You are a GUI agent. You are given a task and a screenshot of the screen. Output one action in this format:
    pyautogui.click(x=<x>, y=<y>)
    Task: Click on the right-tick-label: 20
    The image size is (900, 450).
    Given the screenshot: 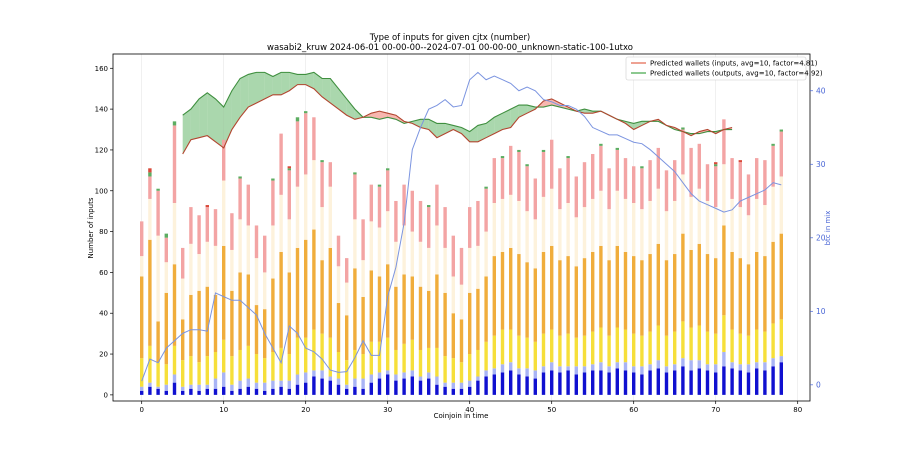 What is the action you would take?
    pyautogui.click(x=821, y=237)
    